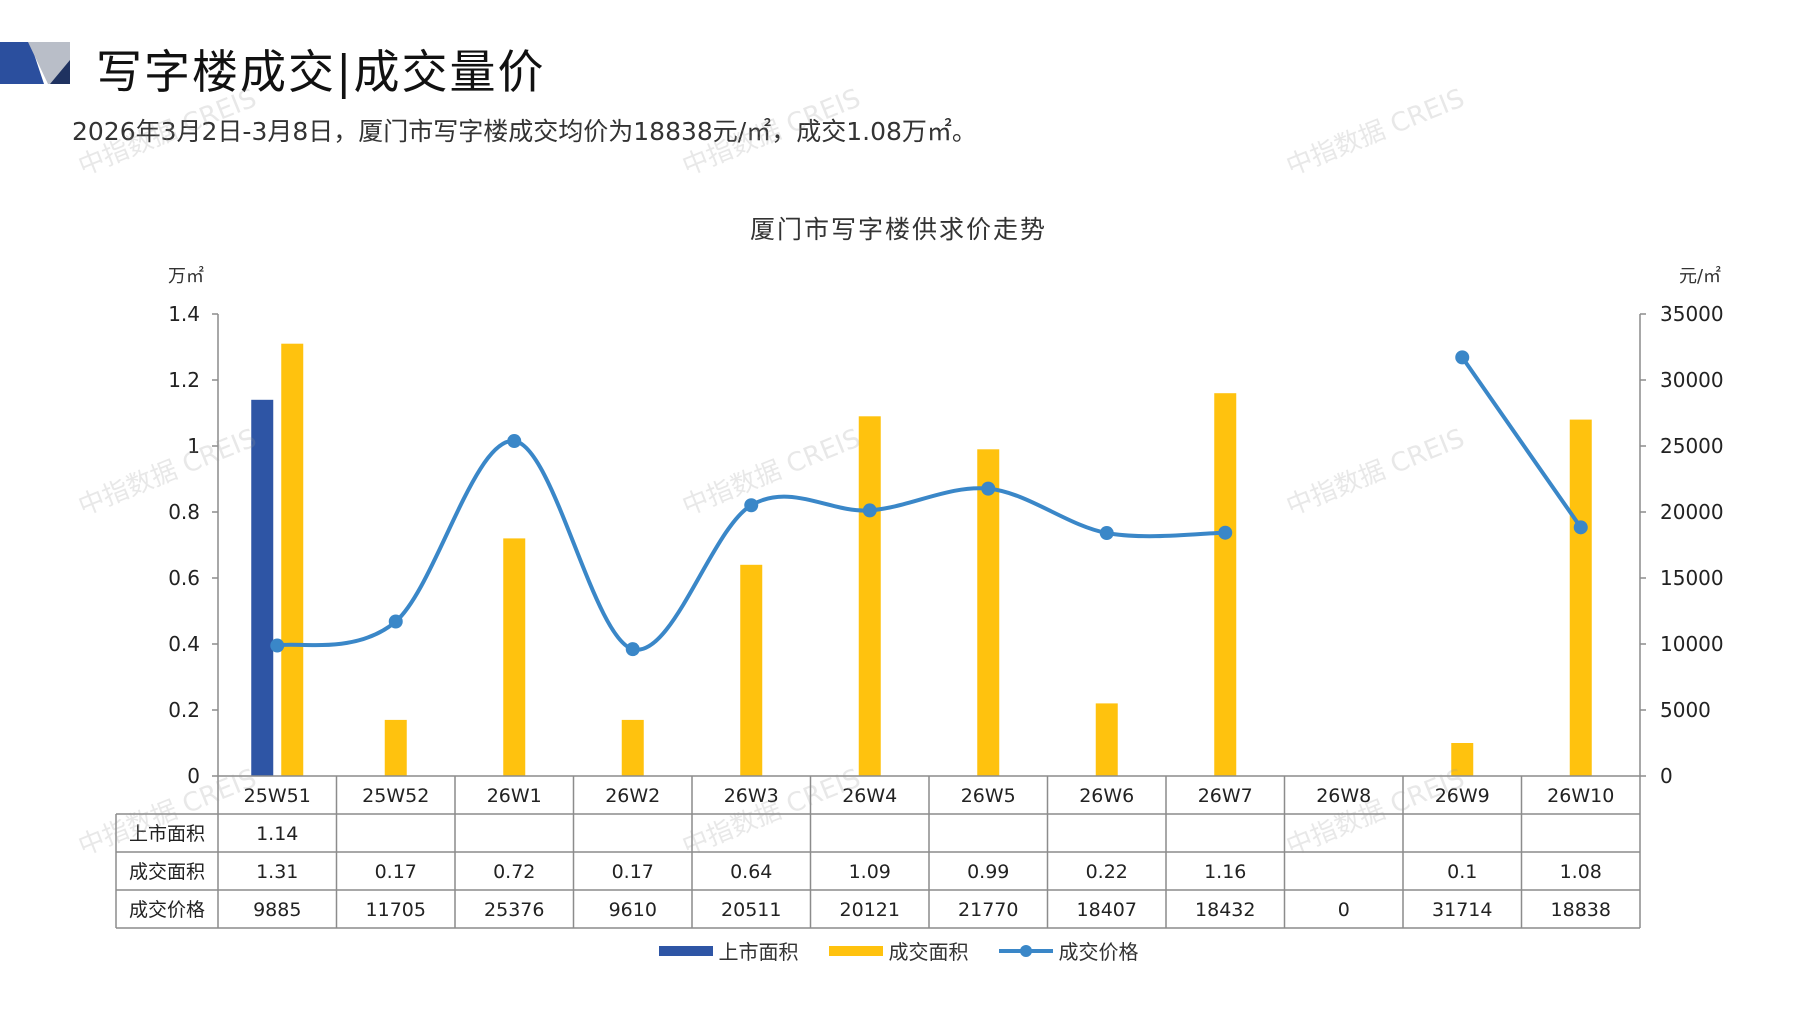  What do you see at coordinates (1581, 872) in the screenshot?
I see `table-cell-transaction-area: 1.08` at bounding box center [1581, 872].